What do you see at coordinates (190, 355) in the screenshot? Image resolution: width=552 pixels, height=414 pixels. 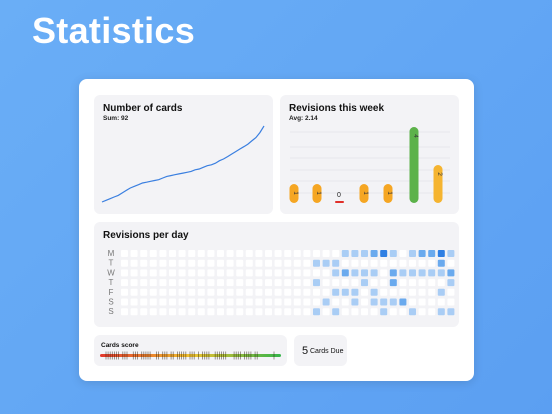 I see `cards-score-bar` at bounding box center [190, 355].